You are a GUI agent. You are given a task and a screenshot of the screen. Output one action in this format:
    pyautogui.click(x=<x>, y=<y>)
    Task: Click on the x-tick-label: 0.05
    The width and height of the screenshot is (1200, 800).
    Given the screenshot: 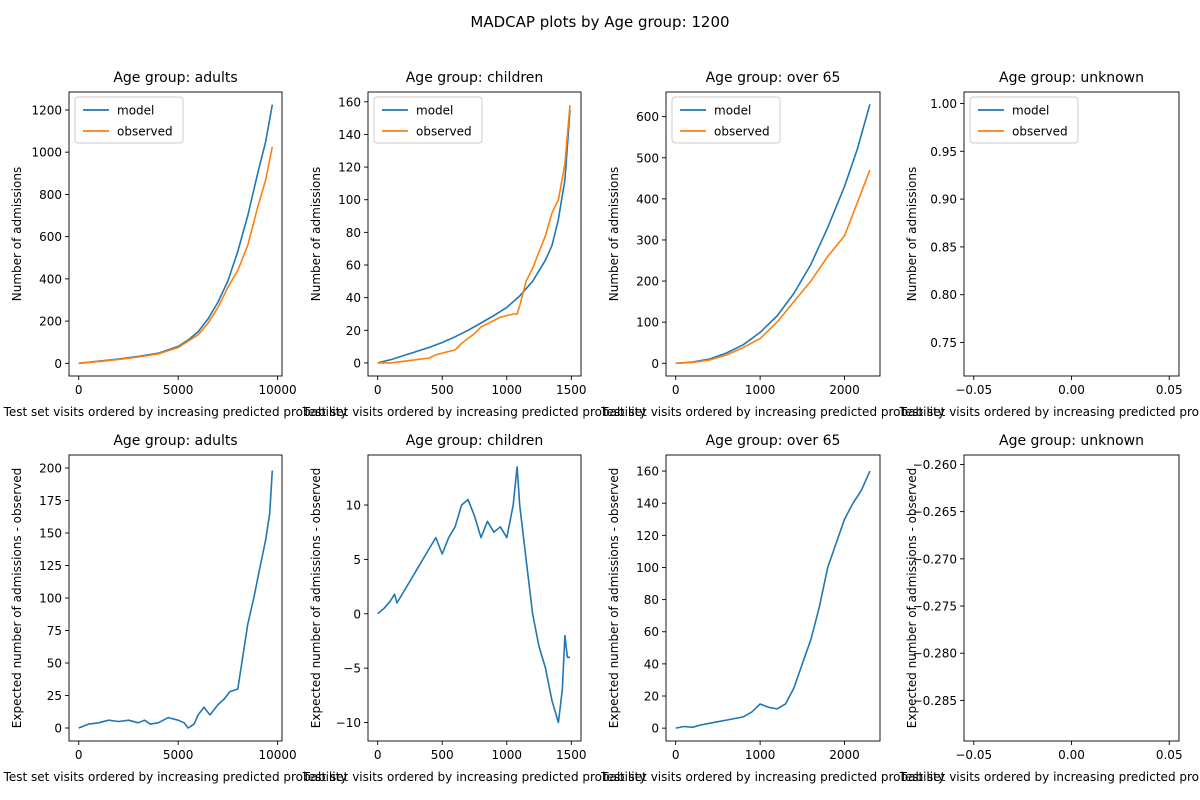 What is the action you would take?
    pyautogui.click(x=1169, y=755)
    